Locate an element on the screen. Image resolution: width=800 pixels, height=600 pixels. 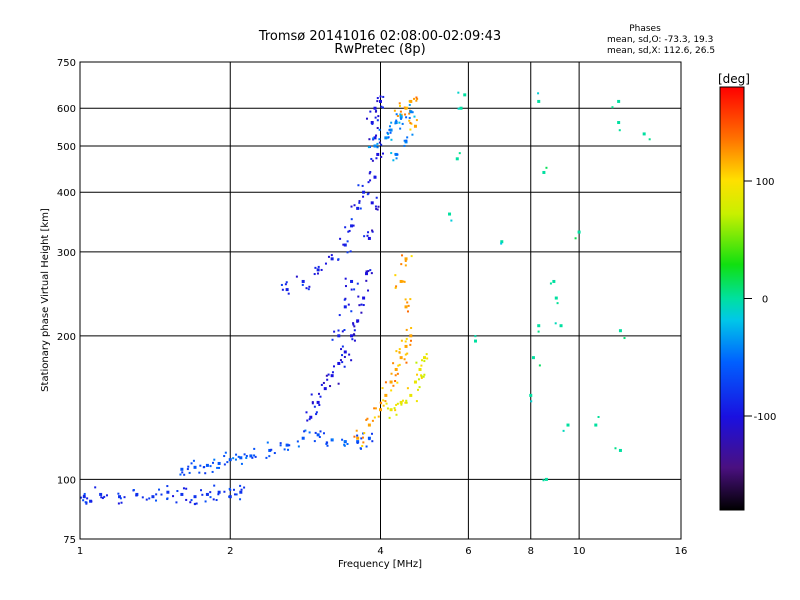
colorbar-tick-label: 100 is located at coordinates (764, 182).